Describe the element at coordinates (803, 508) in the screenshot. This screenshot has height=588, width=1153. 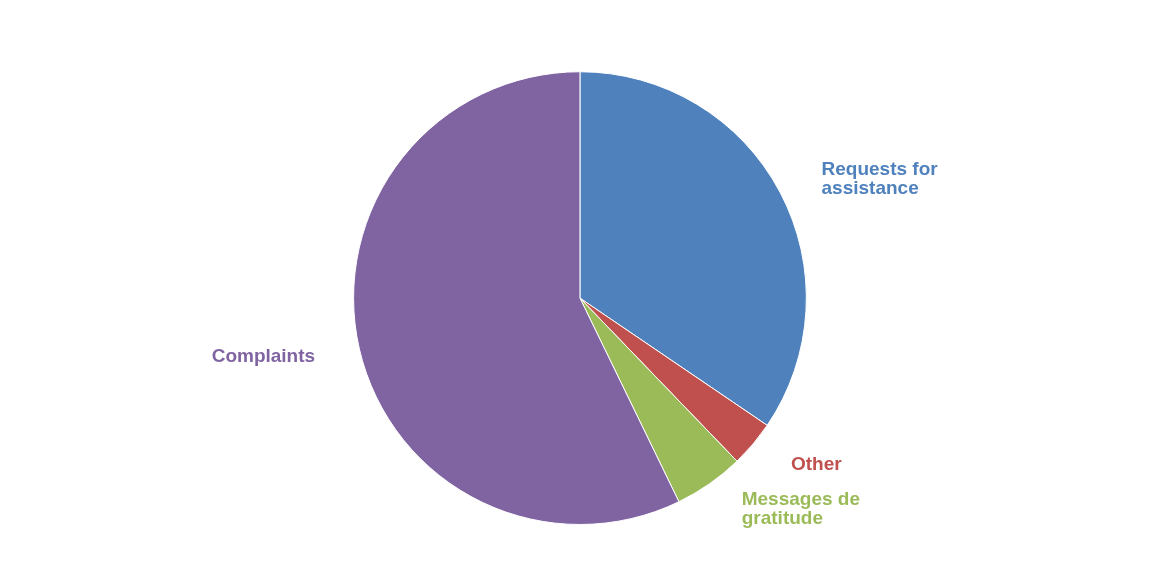
I see `slice-label: Messages de gratitude` at that location.